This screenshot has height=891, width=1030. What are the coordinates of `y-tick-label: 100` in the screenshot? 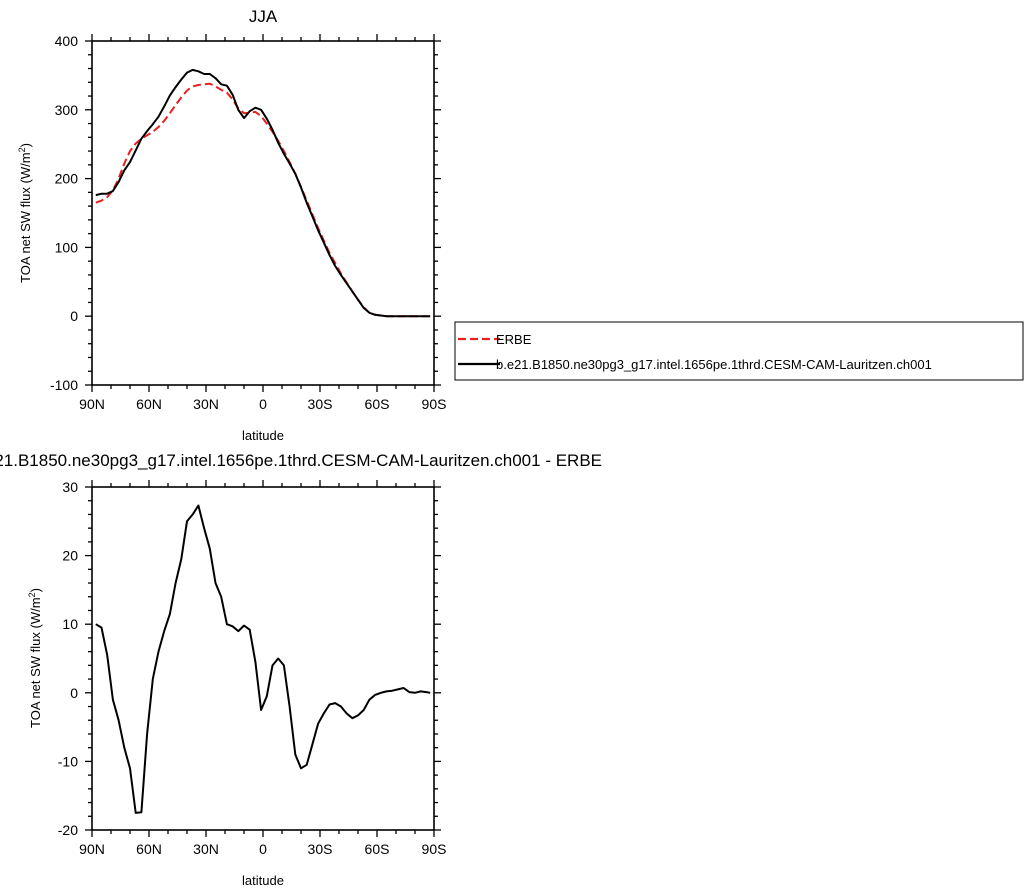 It's located at (67, 247).